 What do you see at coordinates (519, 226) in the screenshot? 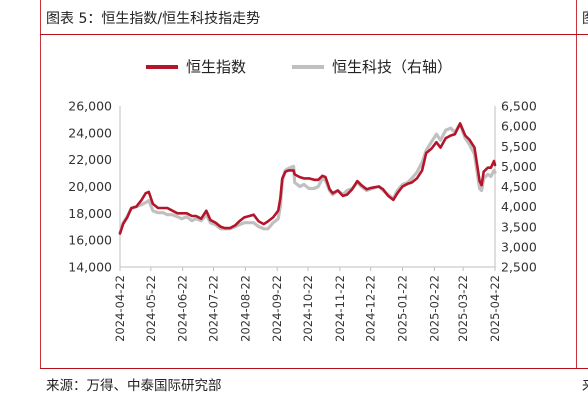
I see `right-tick-label: 3,500` at bounding box center [519, 226].